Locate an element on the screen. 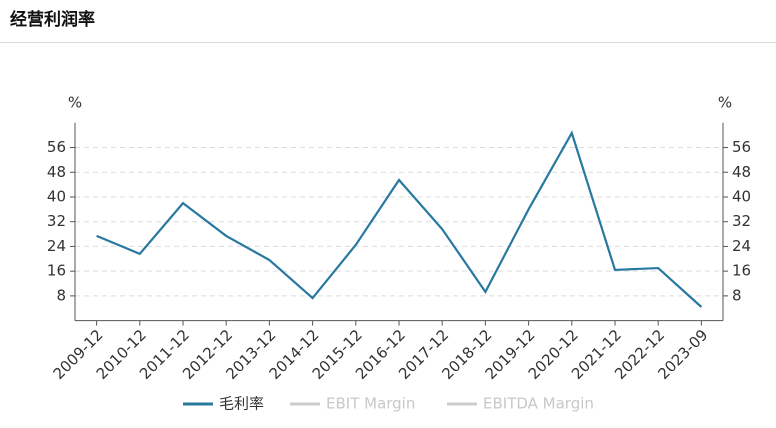 This screenshot has width=776, height=428. y-tick-label: 32 is located at coordinates (56, 221).